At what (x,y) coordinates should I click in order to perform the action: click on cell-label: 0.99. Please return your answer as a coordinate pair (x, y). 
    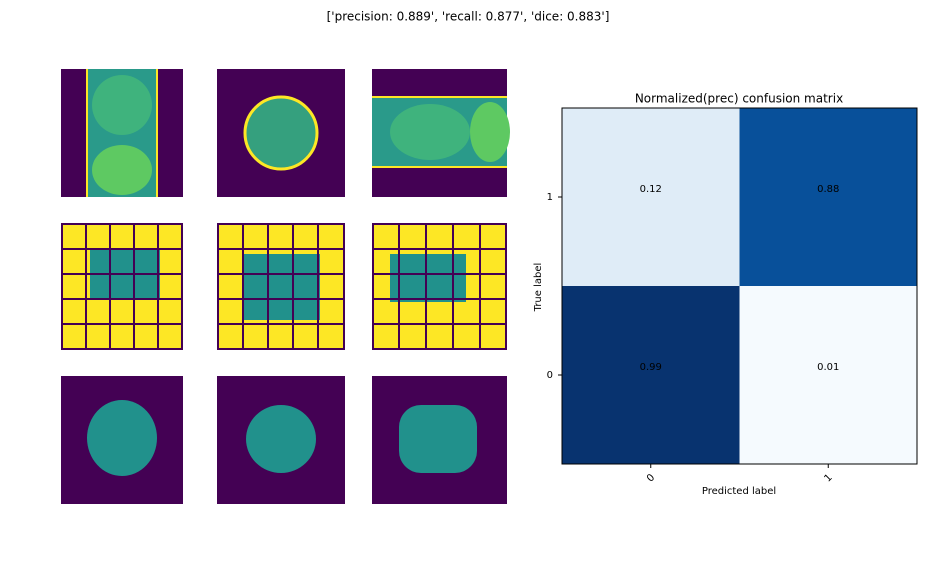
    Looking at the image, I should click on (651, 367).